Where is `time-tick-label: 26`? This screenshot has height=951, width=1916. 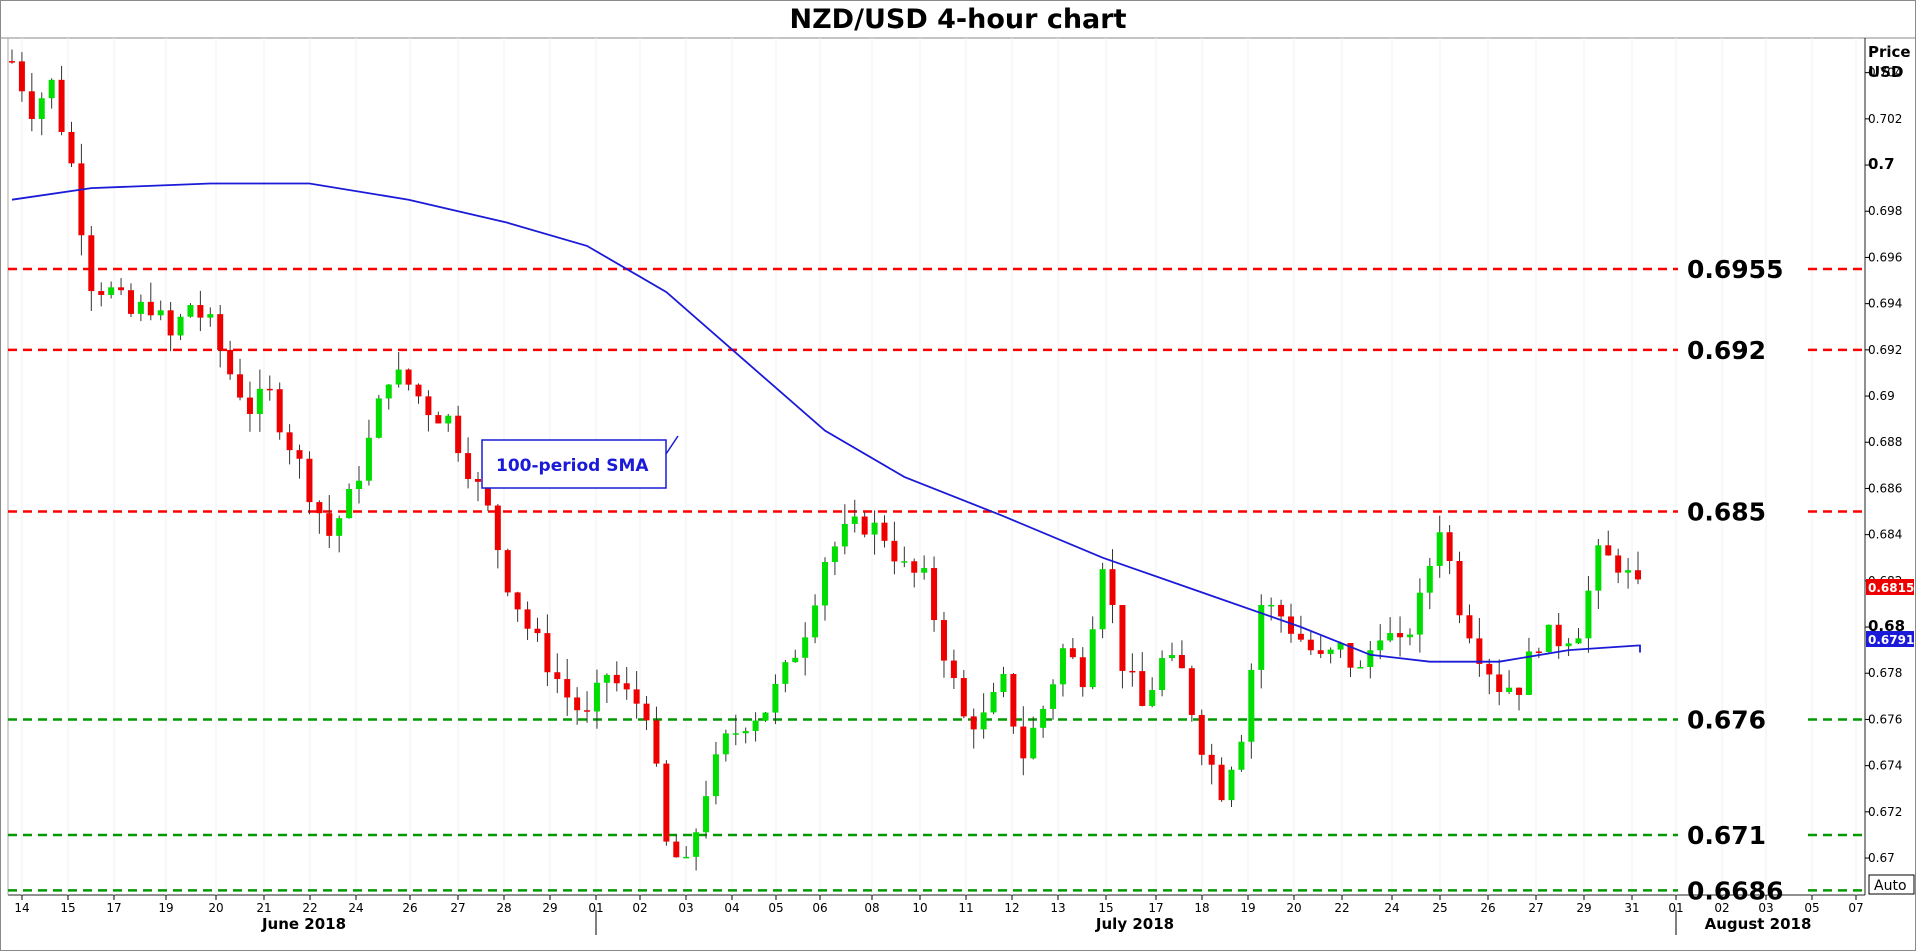
time-tick-label: 26 is located at coordinates (409, 908).